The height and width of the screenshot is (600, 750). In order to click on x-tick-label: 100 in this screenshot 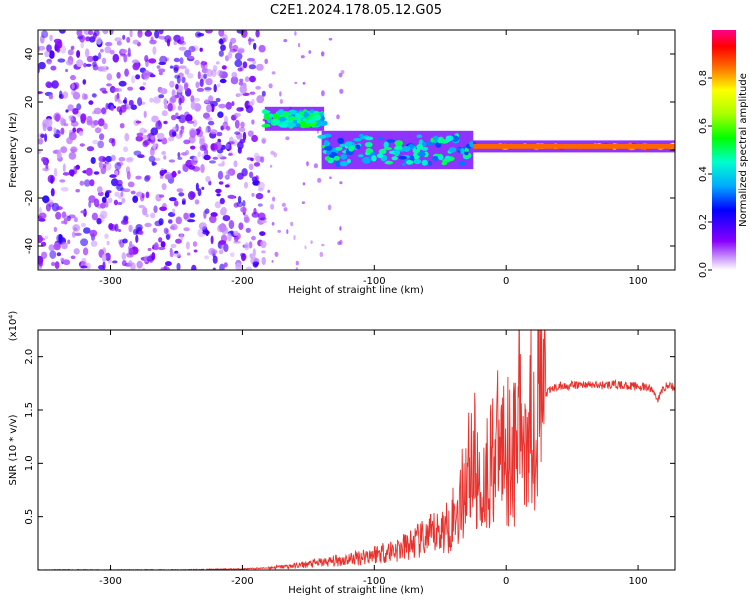, I will do `click(638, 281)`.